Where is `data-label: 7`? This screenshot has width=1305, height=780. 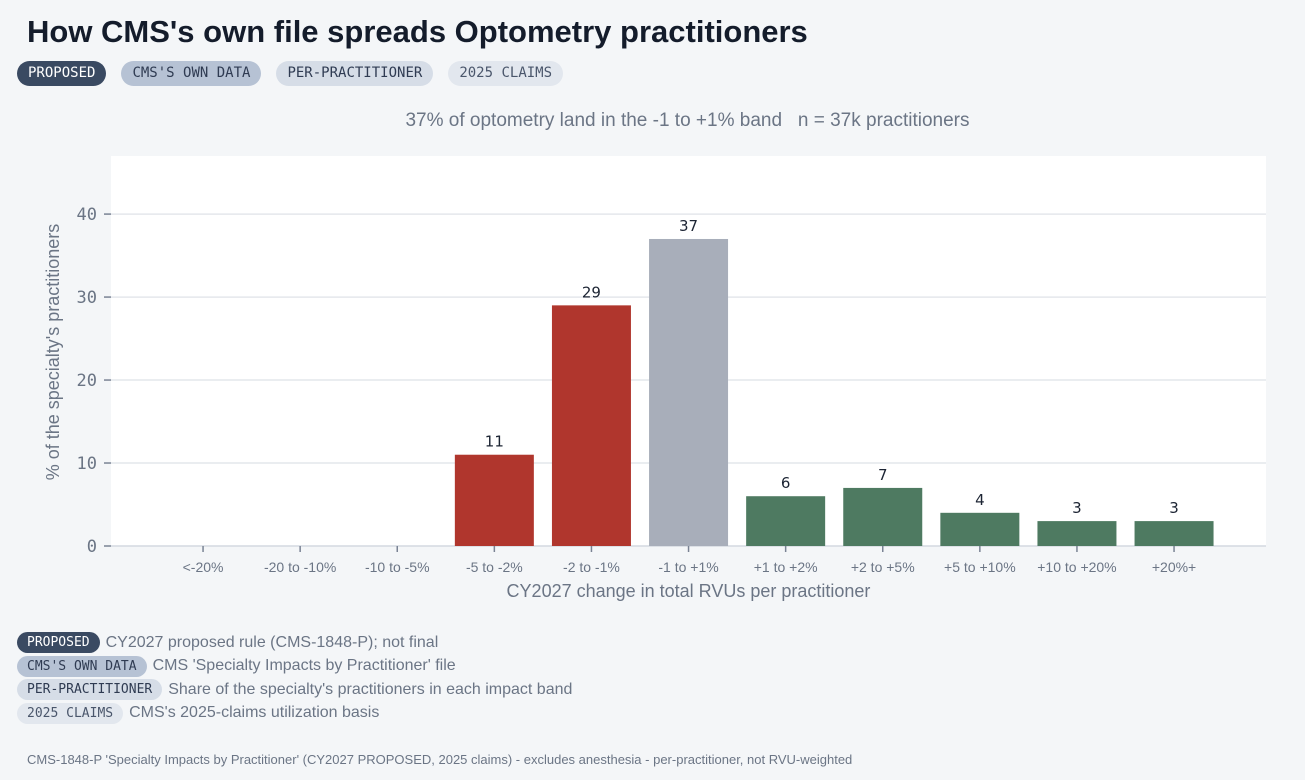
data-label: 7 is located at coordinates (883, 475).